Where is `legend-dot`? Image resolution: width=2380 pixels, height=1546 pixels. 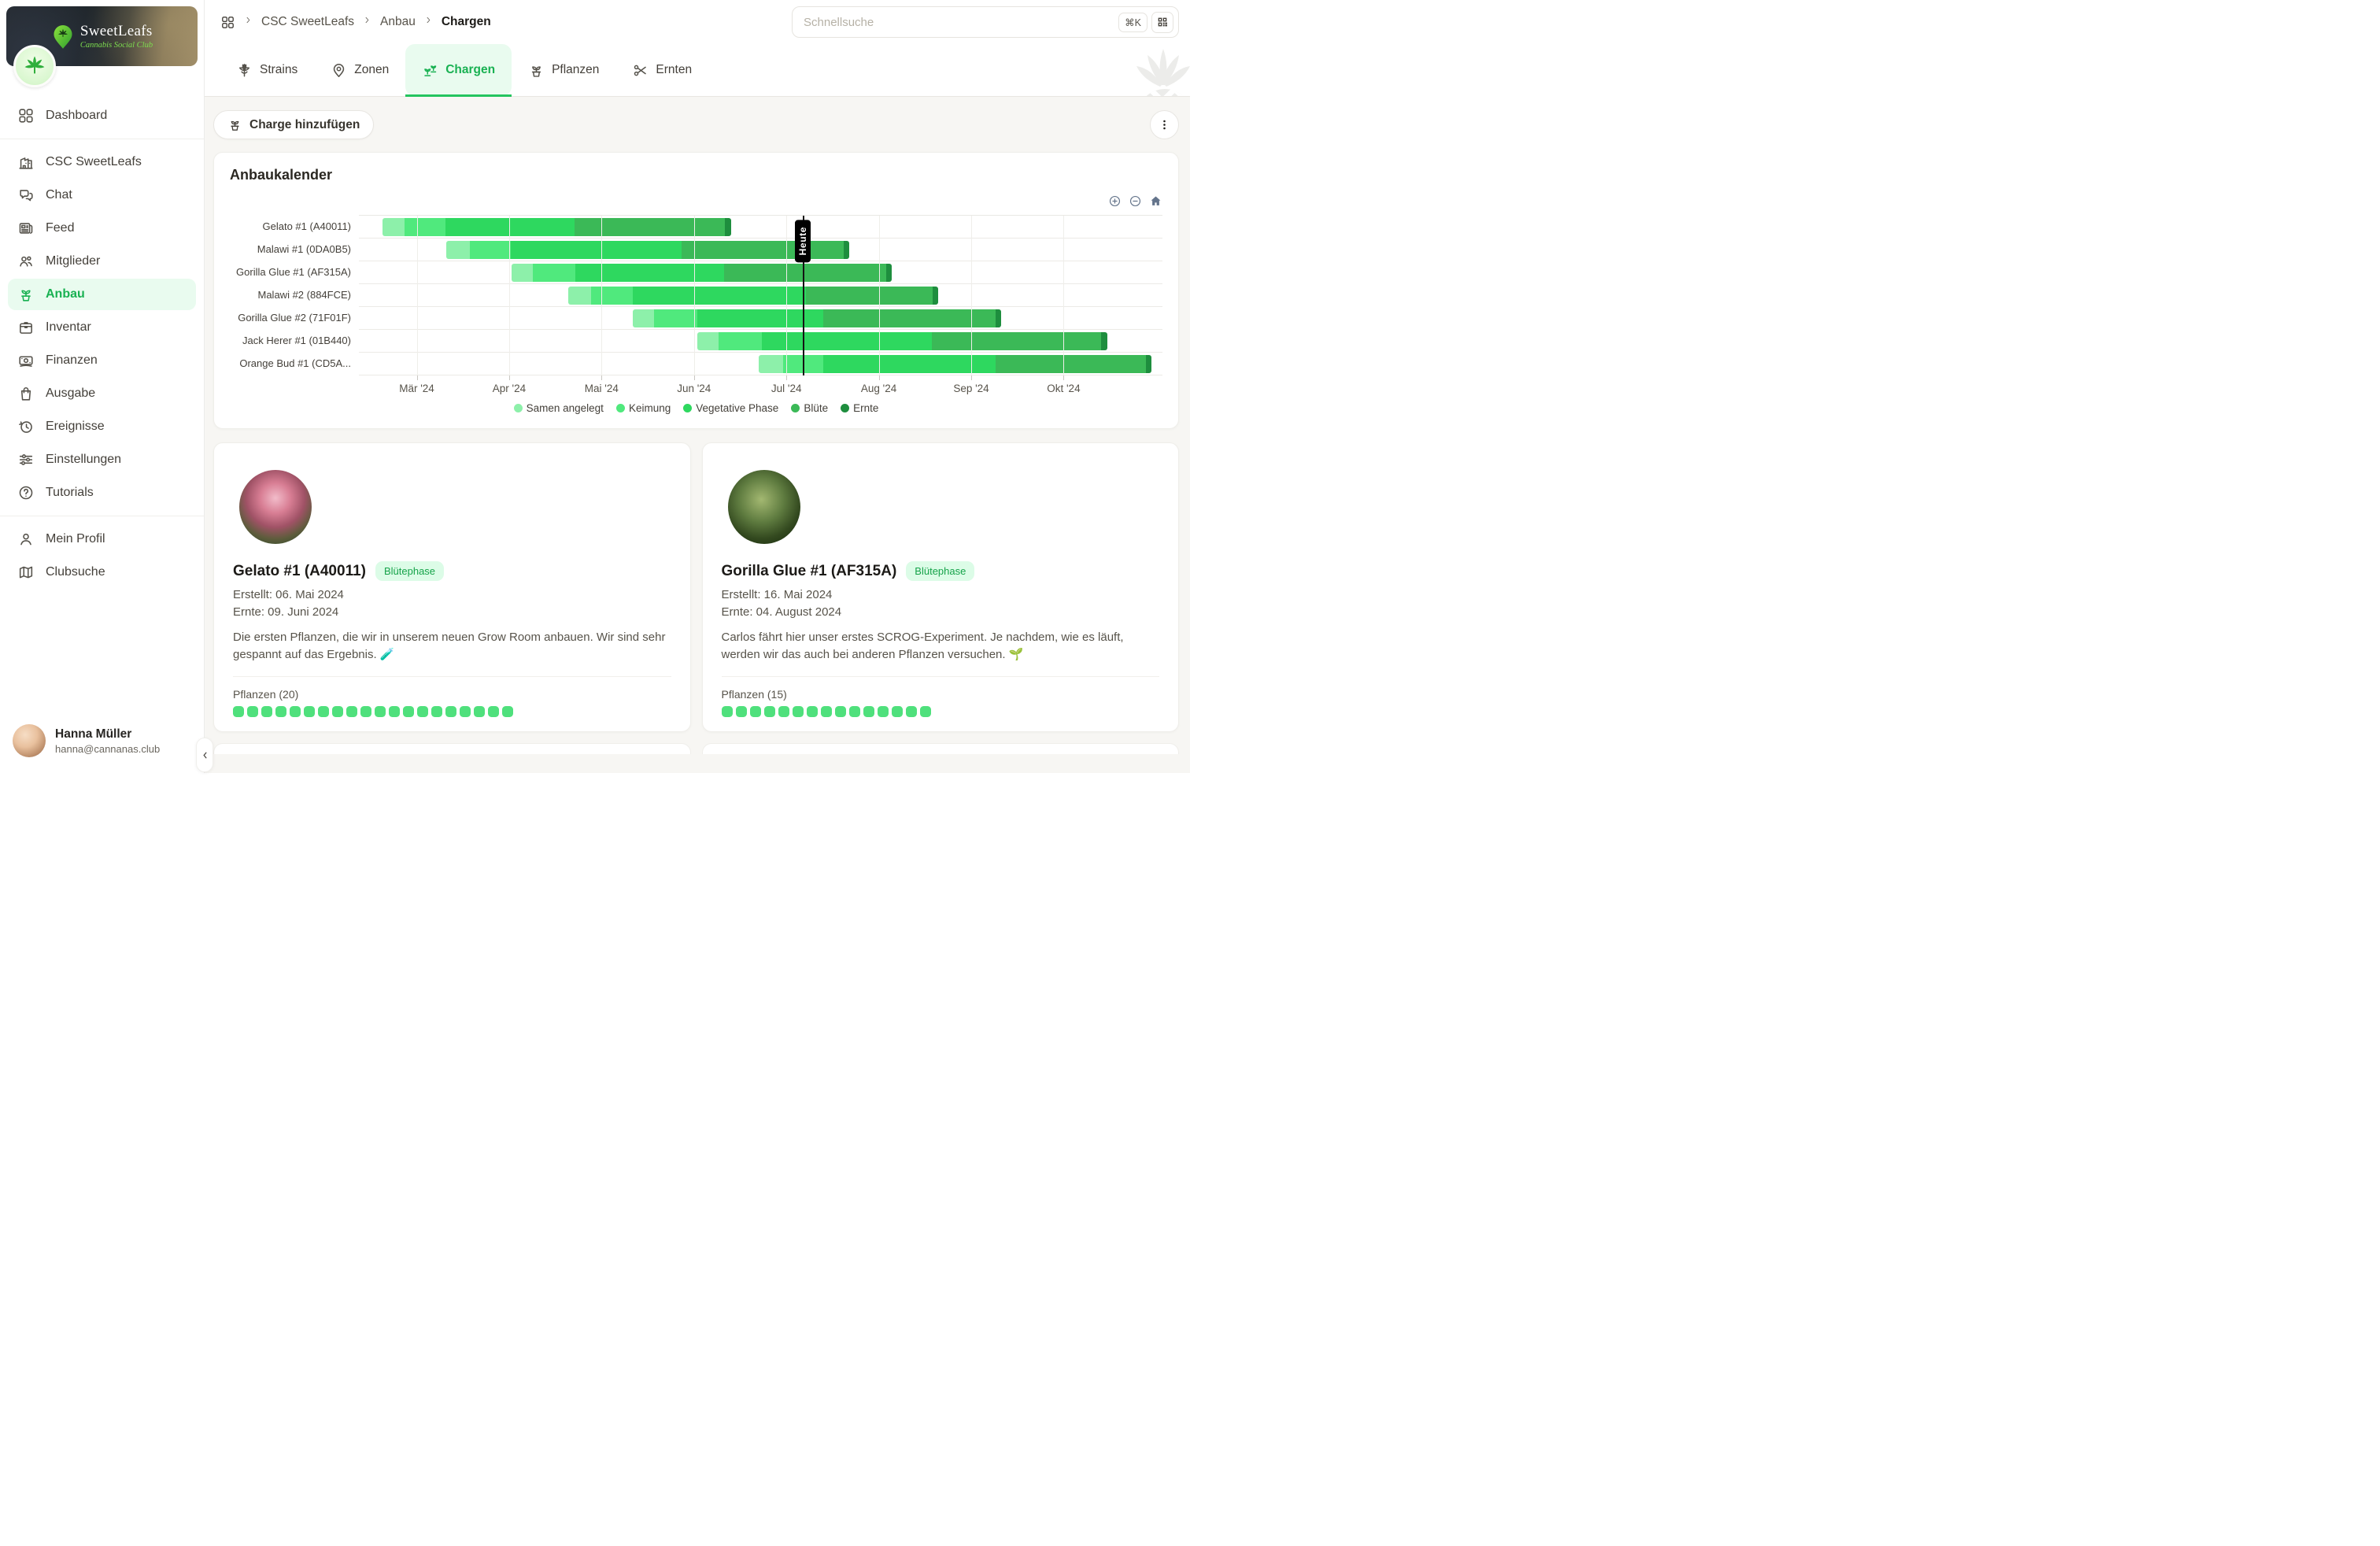
legend-dot is located at coordinates (845, 408).